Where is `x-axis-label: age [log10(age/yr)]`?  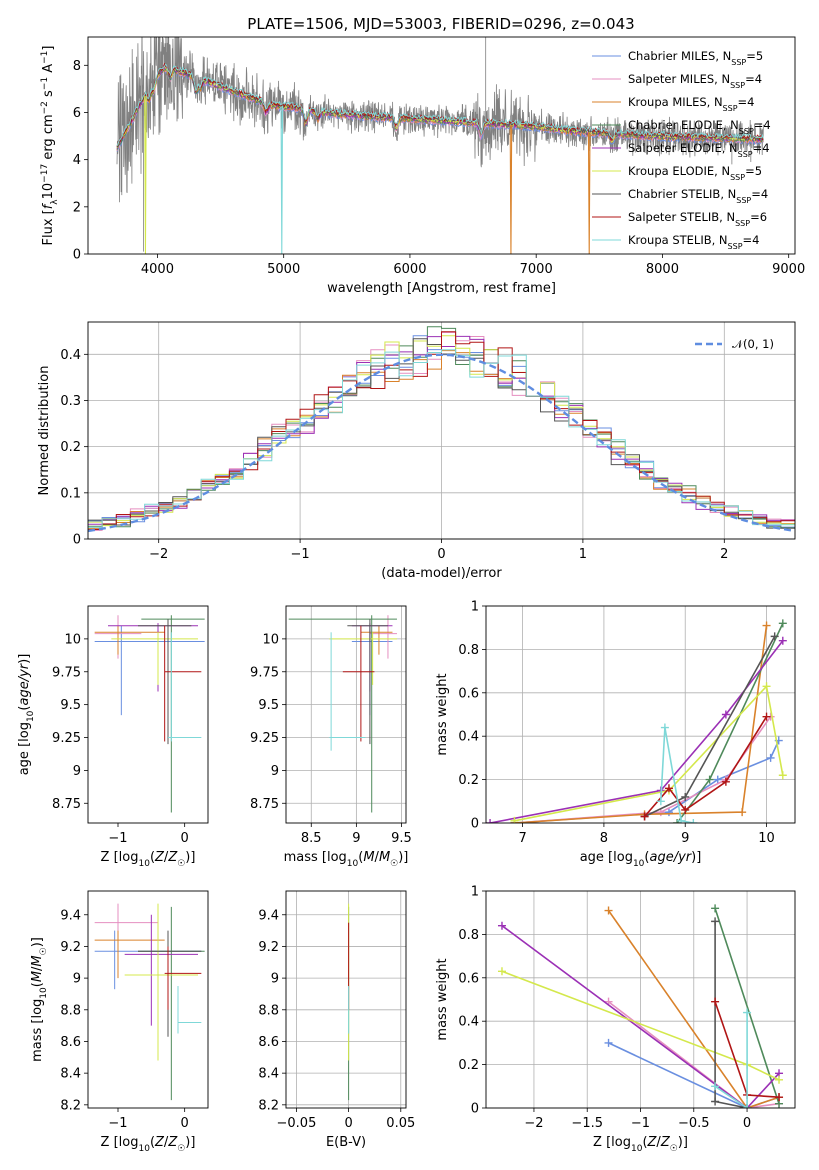 x-axis-label: age [log10(age/yr)] is located at coordinates (641, 859).